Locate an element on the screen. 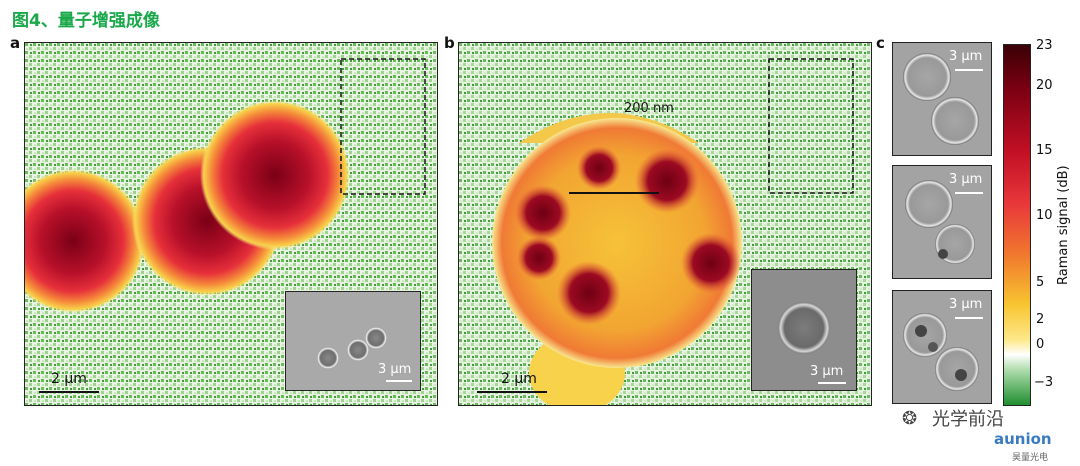 Image resolution: width=1080 pixels, height=466 pixels. colorbar-tick-20: 20 is located at coordinates (1044, 85).